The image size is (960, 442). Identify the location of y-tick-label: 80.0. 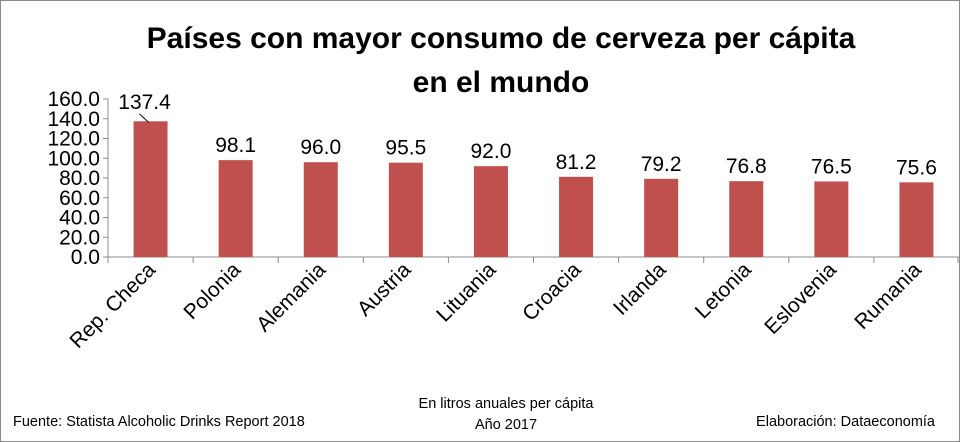
(79, 178).